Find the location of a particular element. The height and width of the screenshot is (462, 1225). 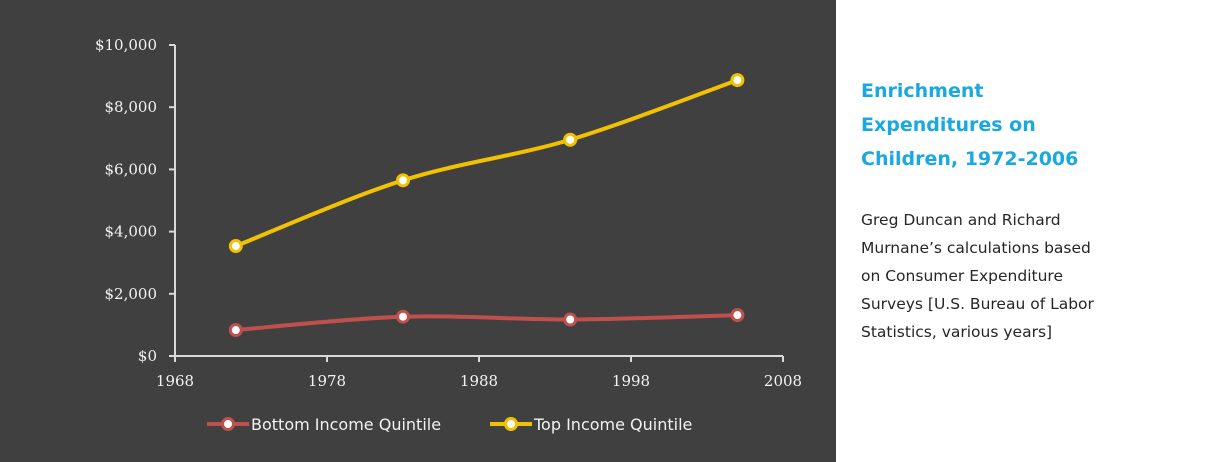

legend-marker-top is located at coordinates (511, 424).